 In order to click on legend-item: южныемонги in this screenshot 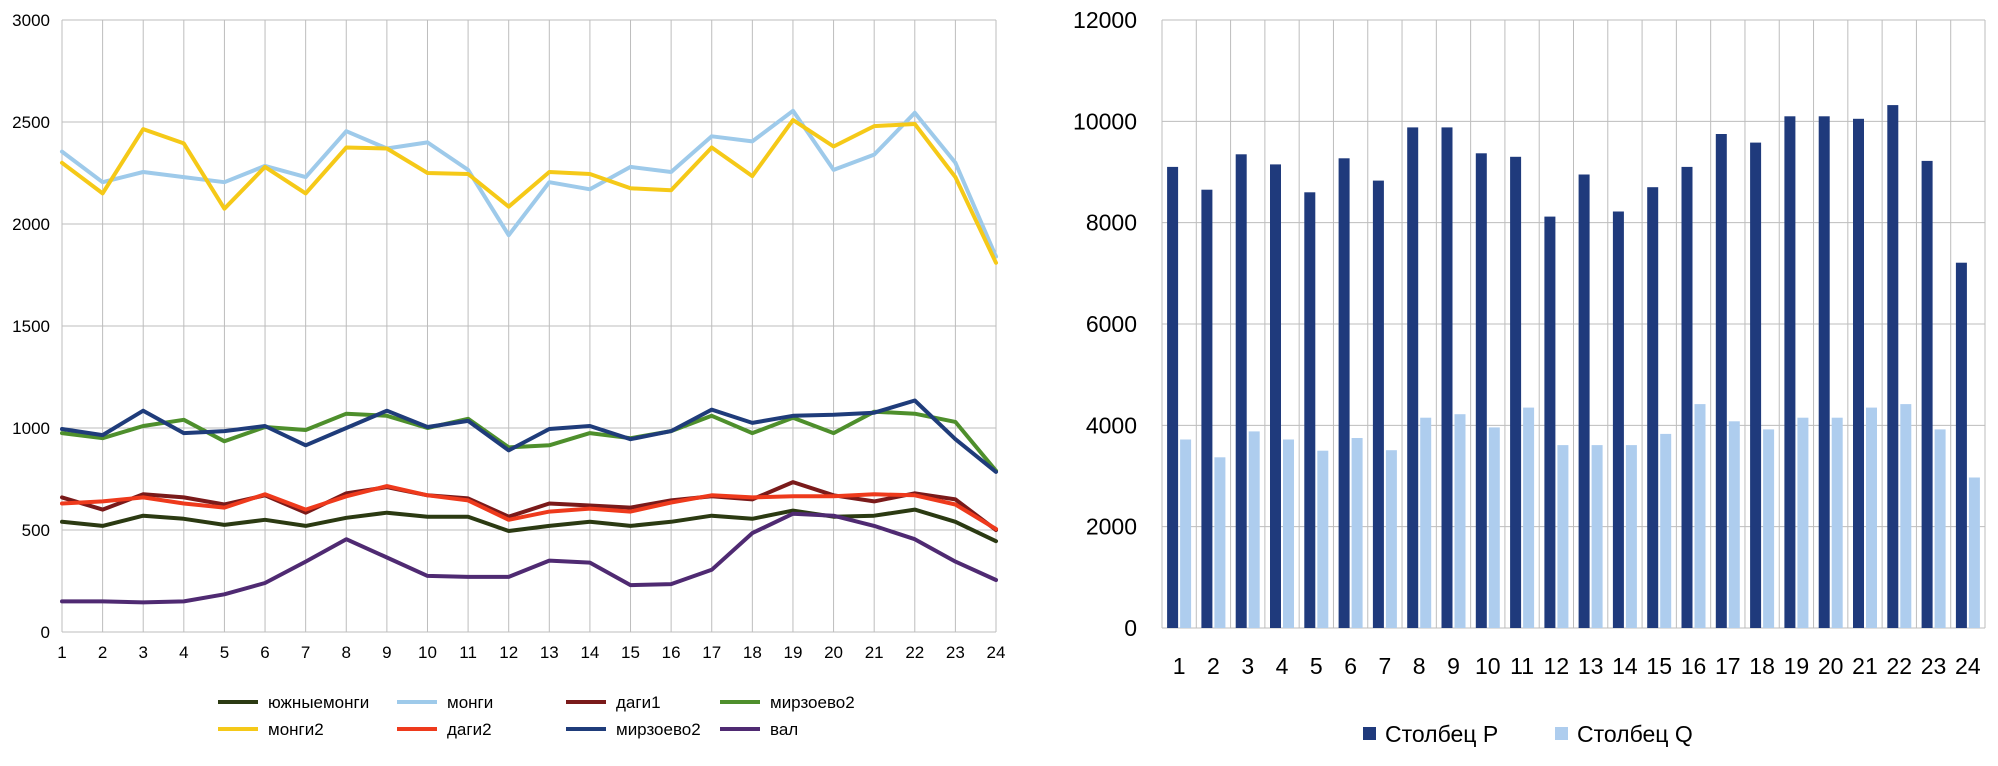, I will do `click(293, 702)`.